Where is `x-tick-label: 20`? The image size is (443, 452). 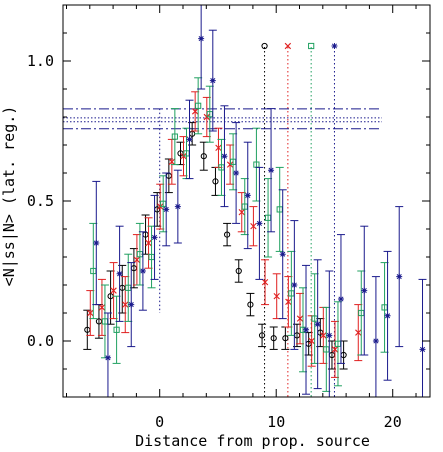 x-tick-label: 20 is located at coordinates (393, 422).